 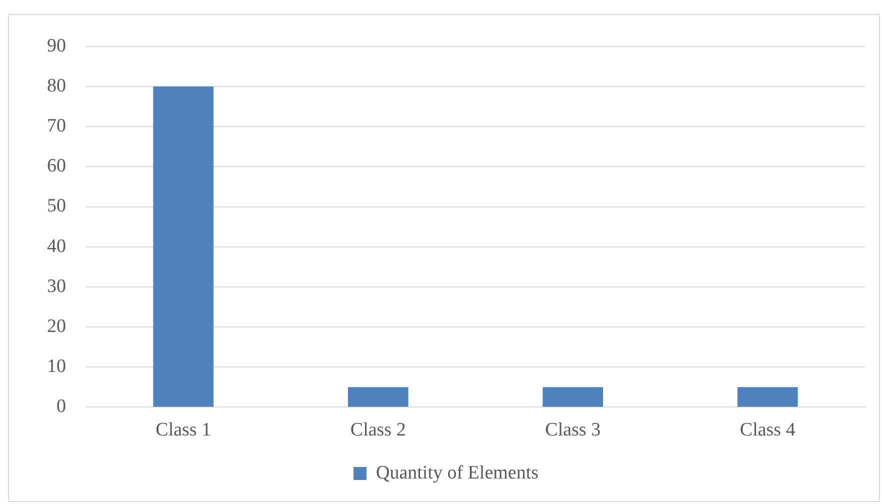 What do you see at coordinates (378, 430) in the screenshot?
I see `x-tick-label: Class 2` at bounding box center [378, 430].